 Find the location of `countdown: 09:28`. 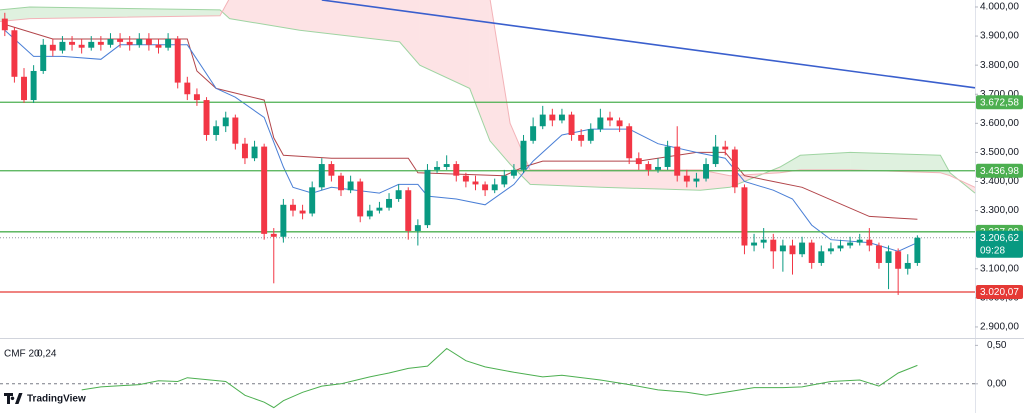

countdown: 09:28 is located at coordinates (992, 250).